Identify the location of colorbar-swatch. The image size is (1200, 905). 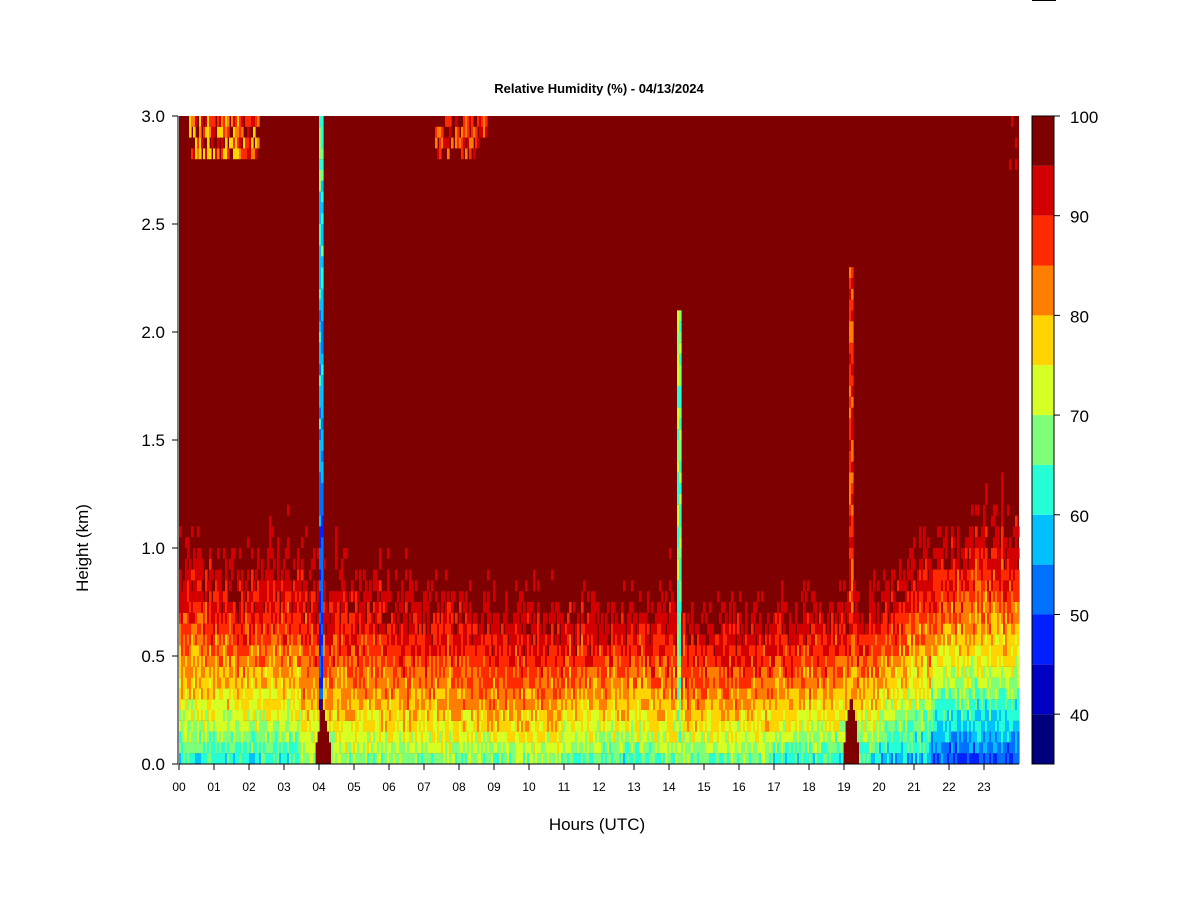
(1043, 141).